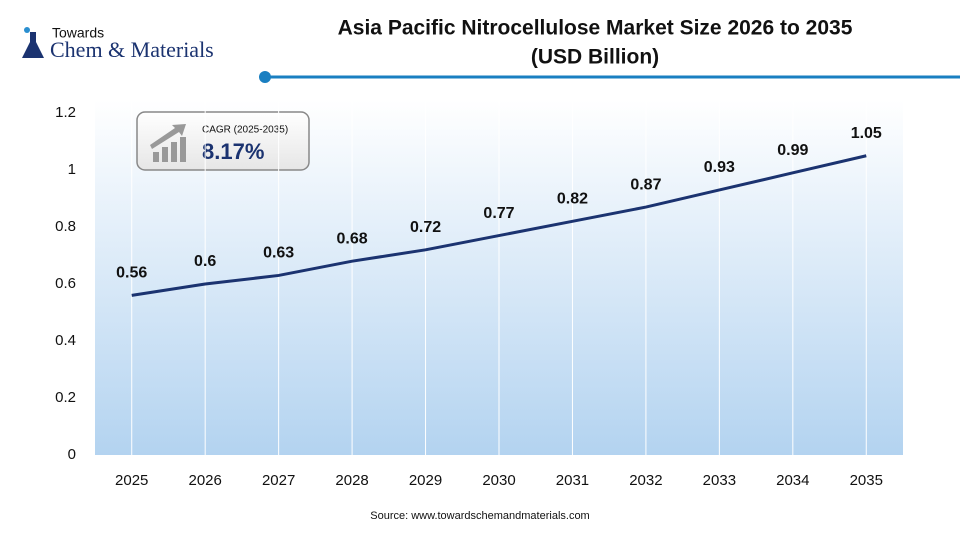  Describe the element at coordinates (645, 480) in the screenshot. I see `x-tick-label: 2032` at that location.